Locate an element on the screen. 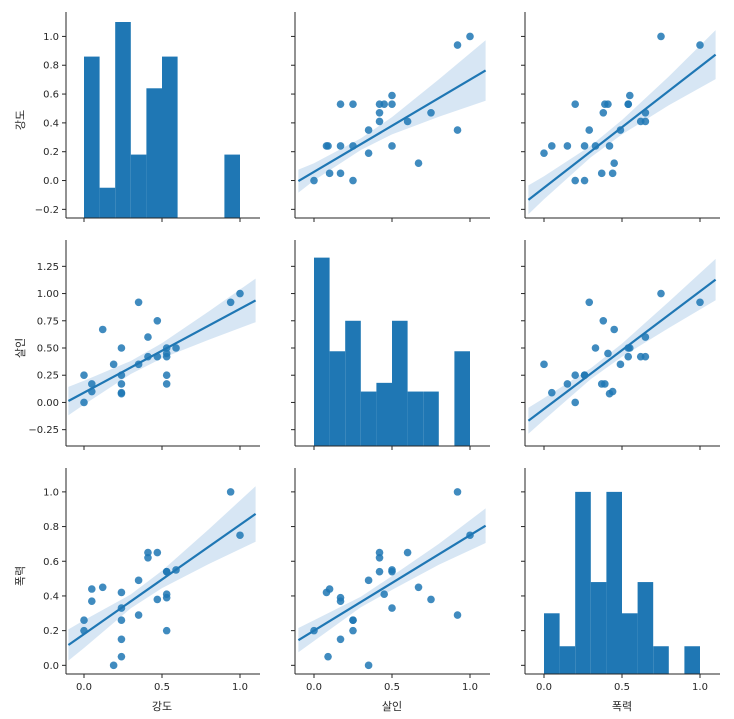 The width and height of the screenshot is (734, 719). y-tick-label: 0.4 is located at coordinates (51, 596).